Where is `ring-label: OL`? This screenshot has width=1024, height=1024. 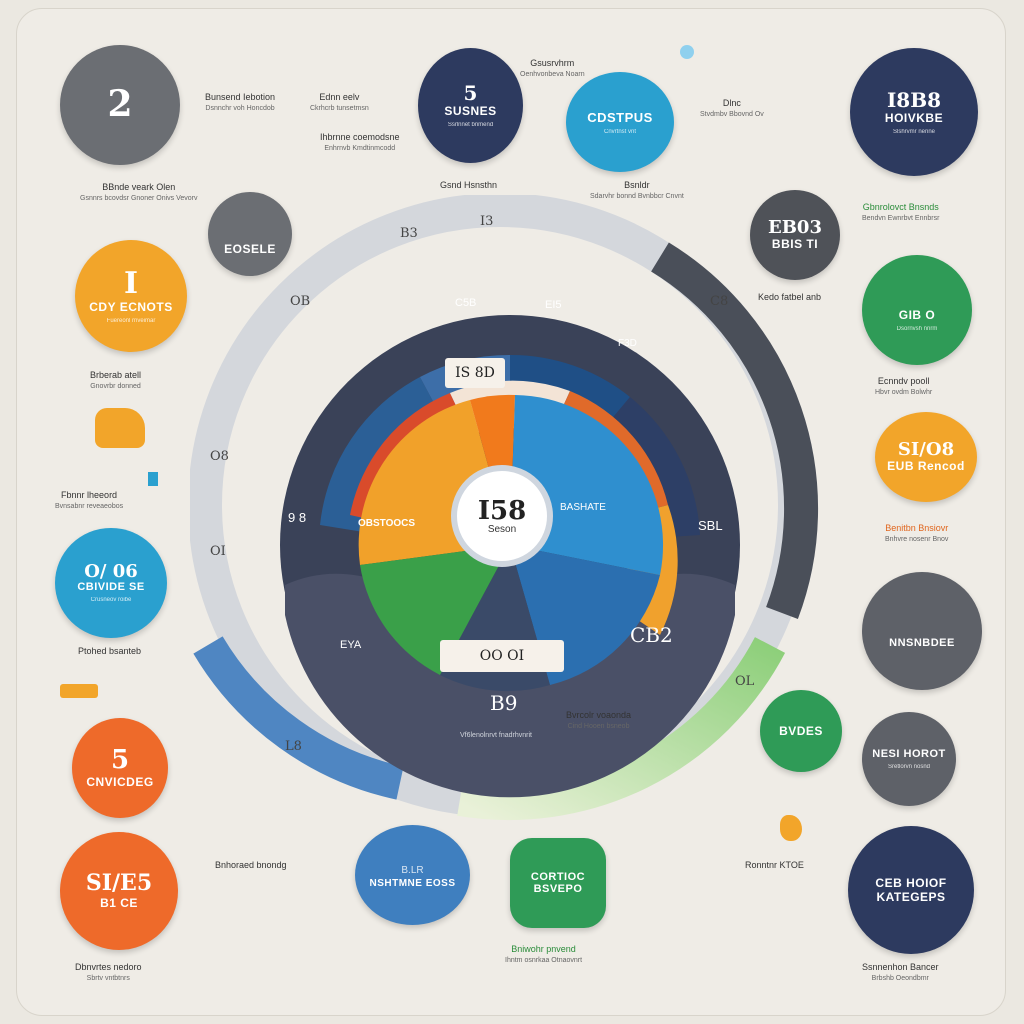
ring-label: OL is located at coordinates (745, 681).